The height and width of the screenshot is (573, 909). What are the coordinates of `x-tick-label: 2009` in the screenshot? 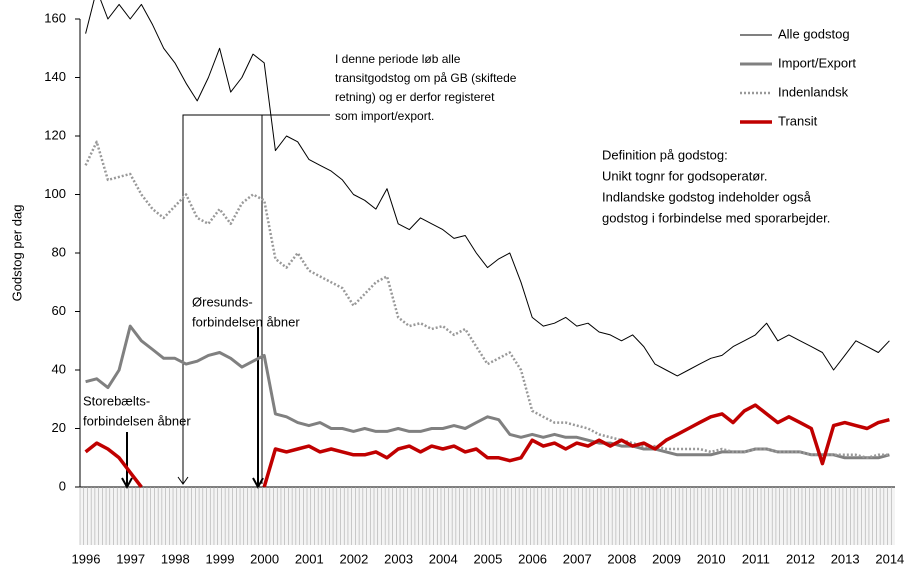 It's located at (666, 558).